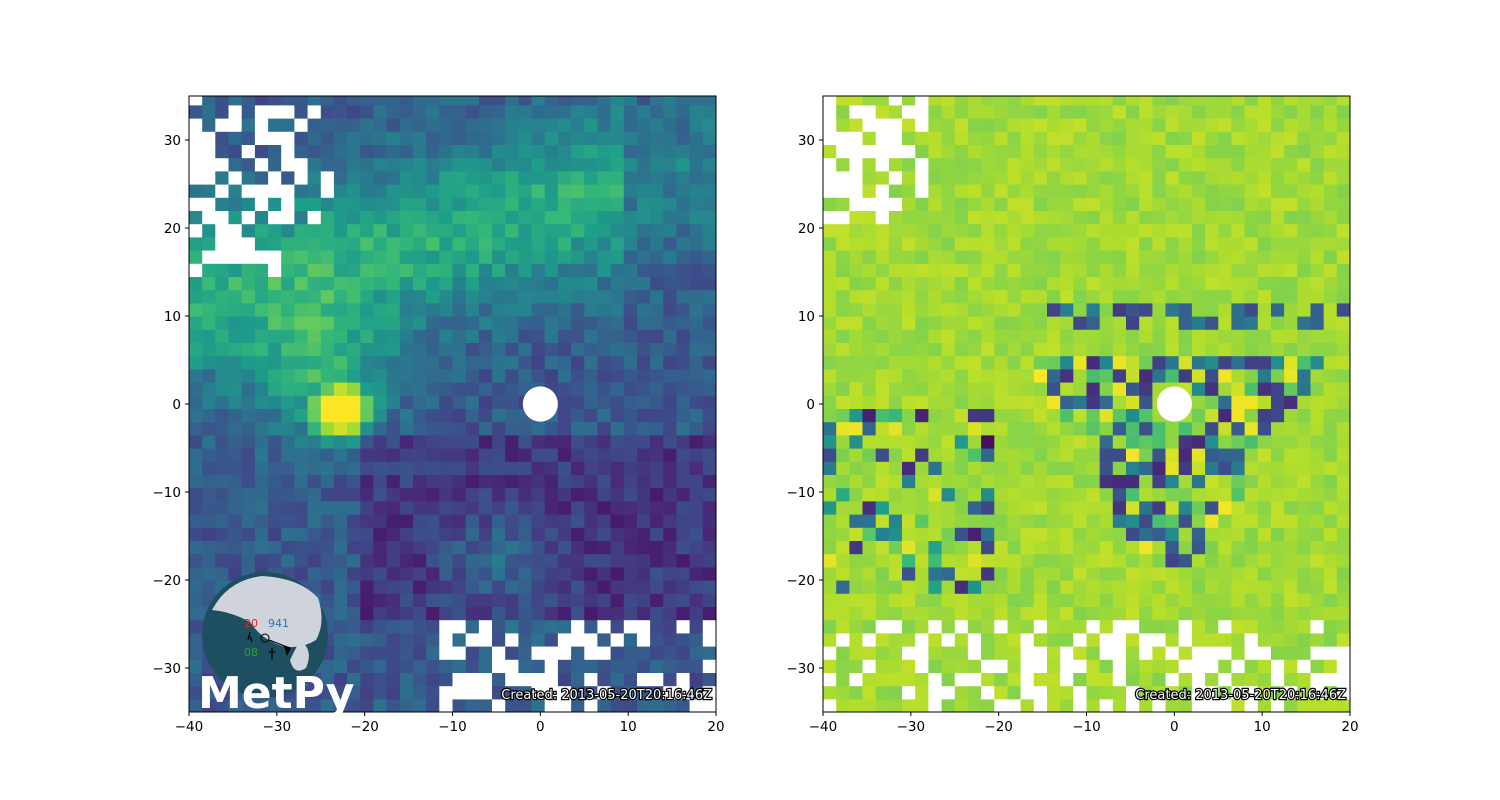 The image size is (1500, 800). What do you see at coordinates (189, 727) in the screenshot?
I see `left-x-tick-label: −40` at bounding box center [189, 727].